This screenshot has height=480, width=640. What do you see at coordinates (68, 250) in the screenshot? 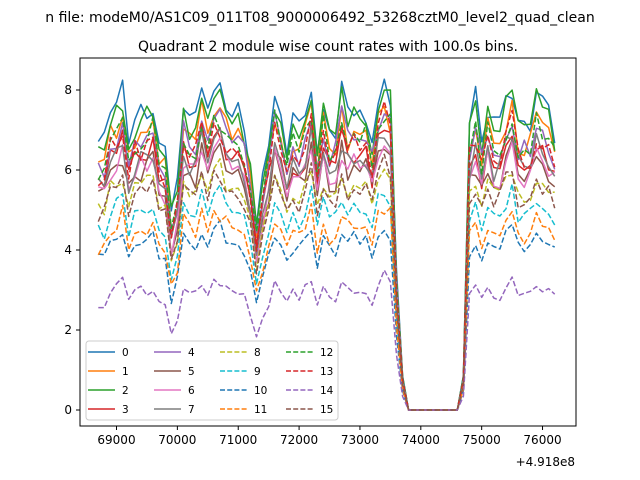
I see `y-tick-label: 4` at bounding box center [68, 250].